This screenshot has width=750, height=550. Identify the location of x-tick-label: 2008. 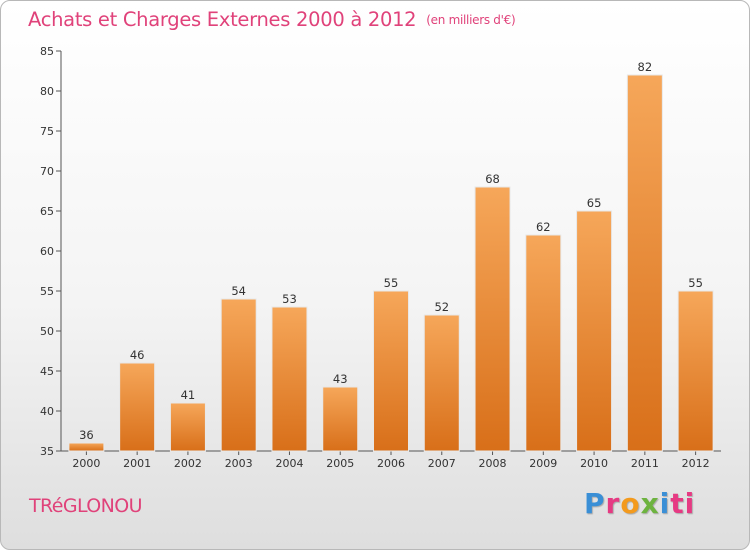
(493, 463).